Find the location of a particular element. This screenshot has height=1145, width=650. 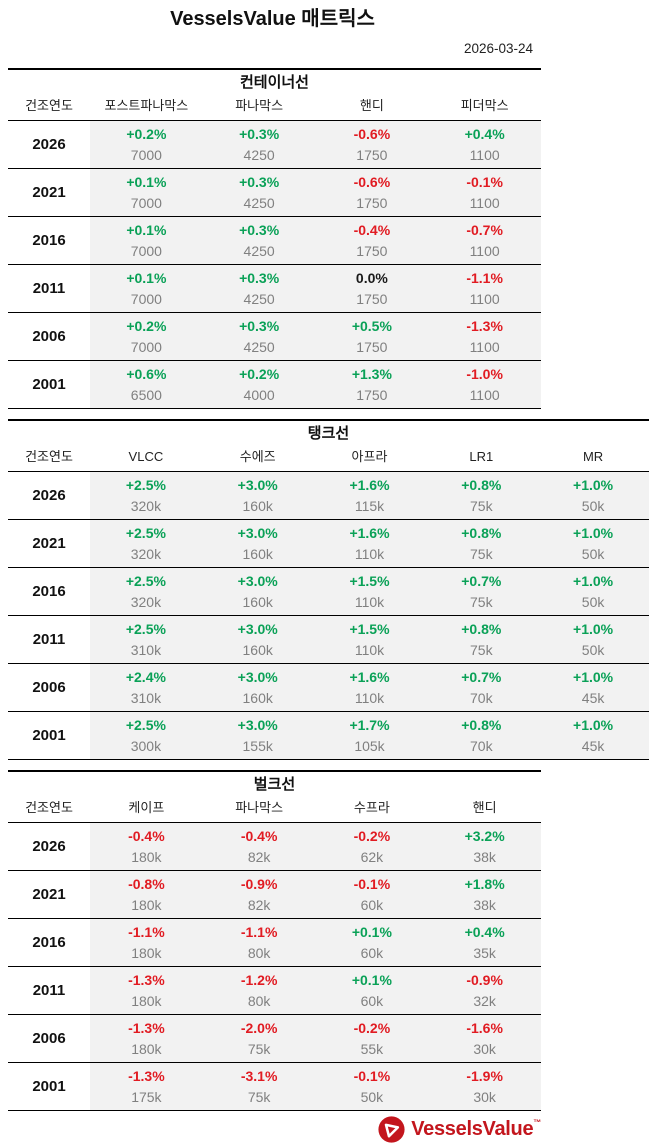

data-cell: +0.7% 75k is located at coordinates (481, 591).